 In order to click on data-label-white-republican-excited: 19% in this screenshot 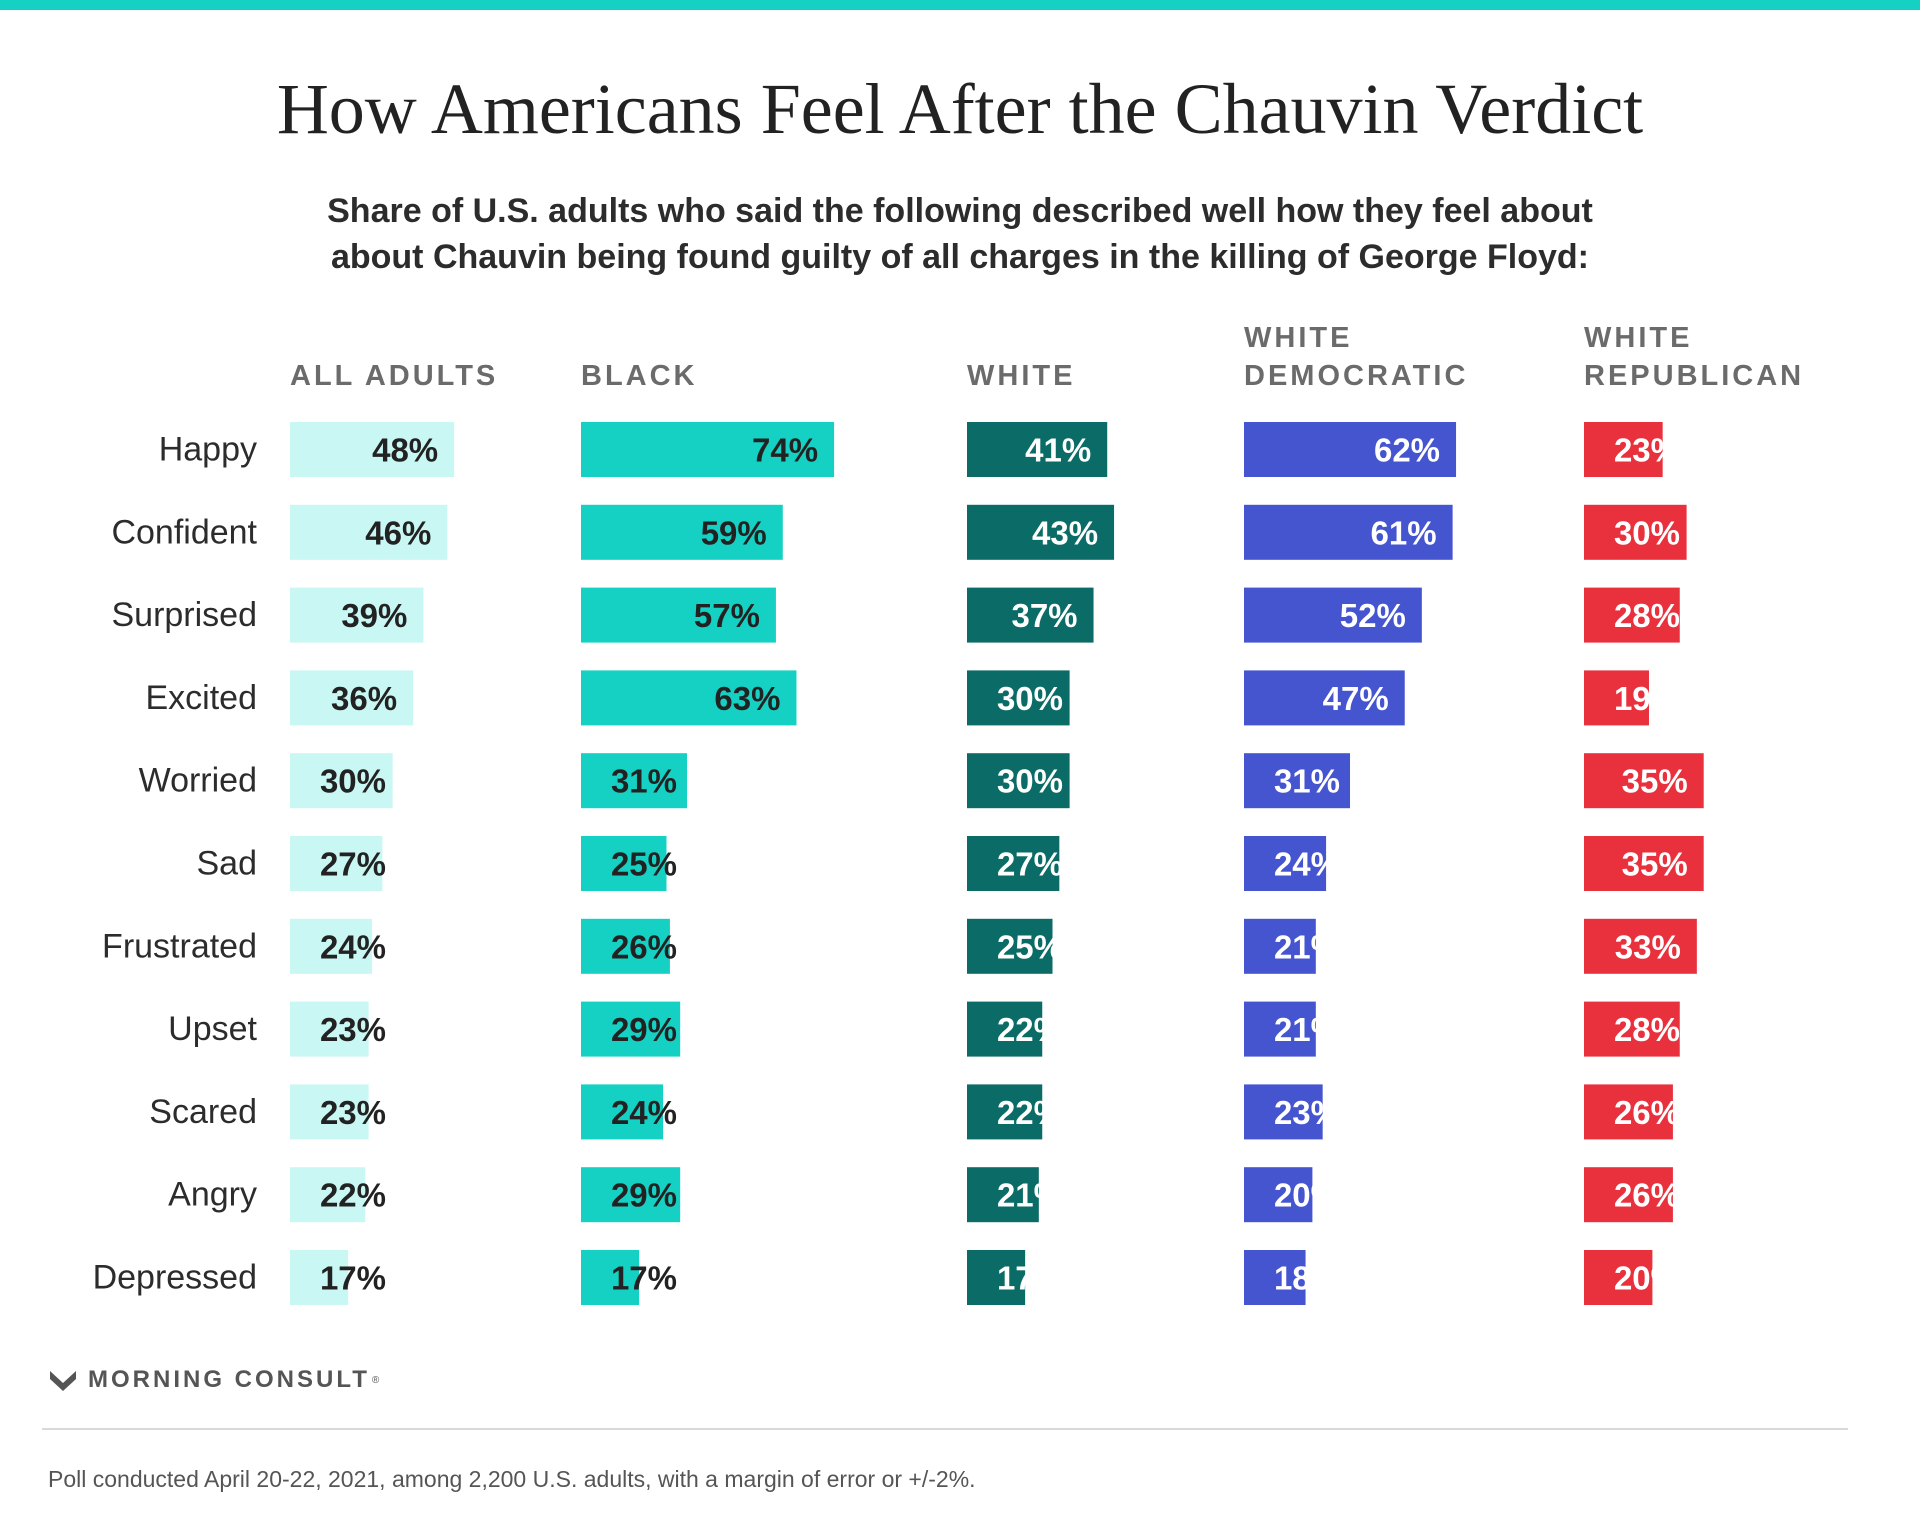, I will do `click(1647, 698)`.